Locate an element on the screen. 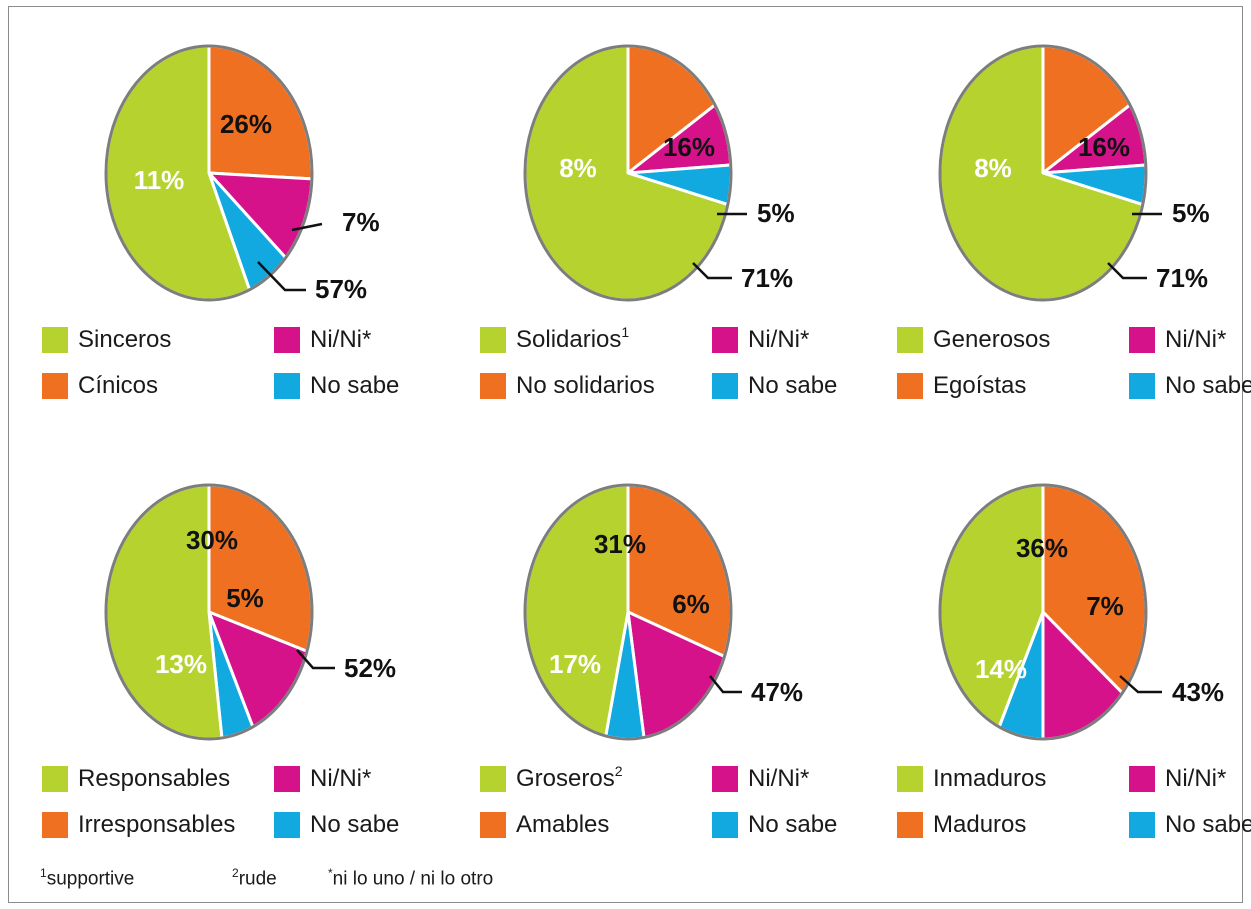  data-label: 31% is located at coordinates (620, 544).